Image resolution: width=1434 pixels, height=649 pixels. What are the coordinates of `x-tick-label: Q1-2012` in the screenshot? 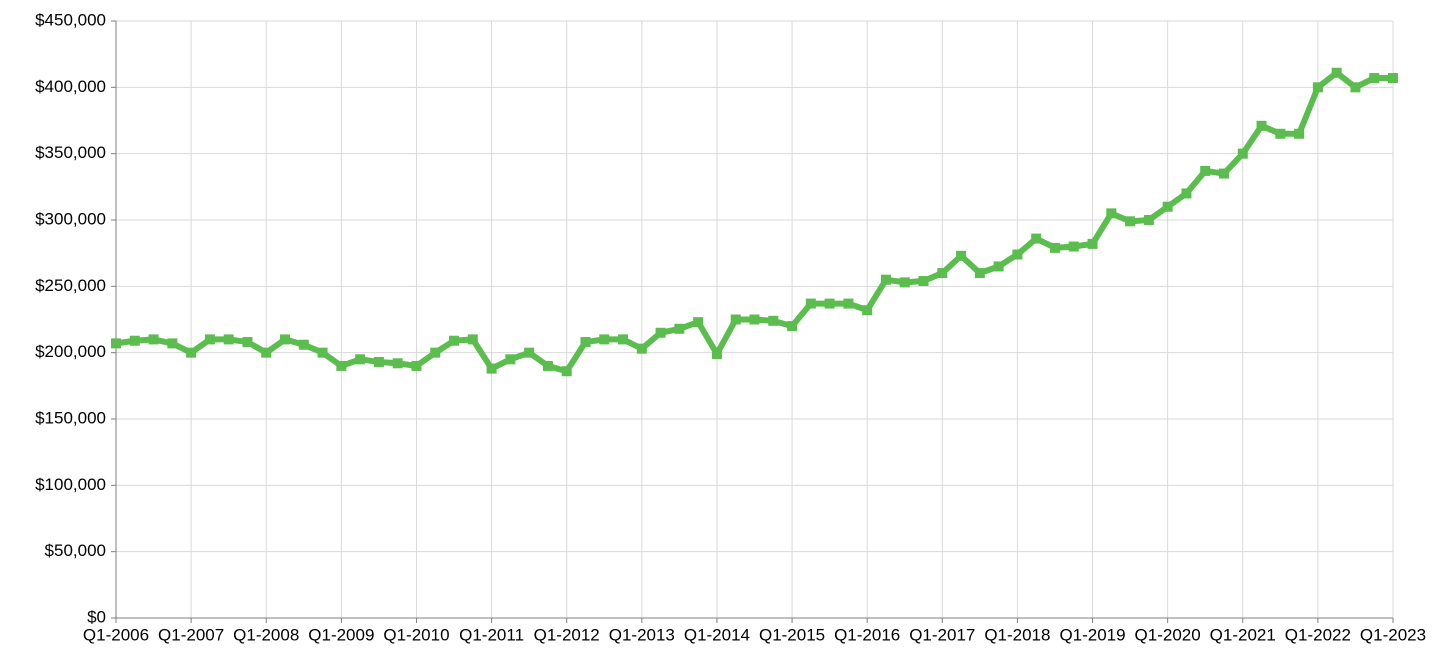 It's located at (567, 634).